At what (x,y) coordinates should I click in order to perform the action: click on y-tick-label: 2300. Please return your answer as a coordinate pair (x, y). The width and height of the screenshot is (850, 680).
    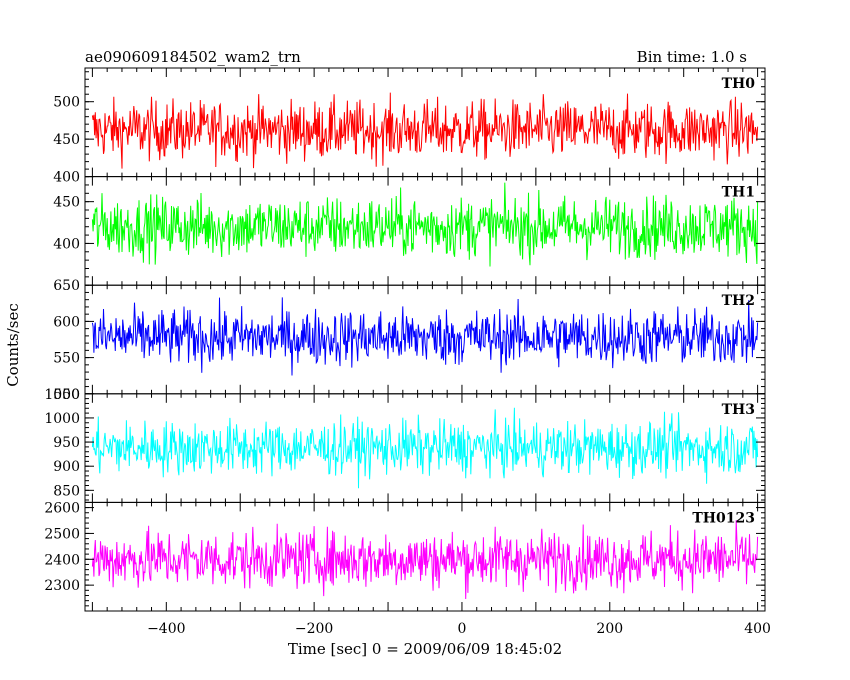
    Looking at the image, I should click on (62, 586).